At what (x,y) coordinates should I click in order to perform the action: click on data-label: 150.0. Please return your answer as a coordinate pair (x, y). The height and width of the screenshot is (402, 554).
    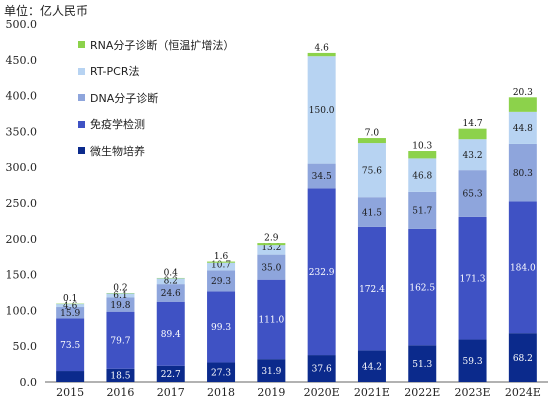
    Looking at the image, I should click on (322, 111).